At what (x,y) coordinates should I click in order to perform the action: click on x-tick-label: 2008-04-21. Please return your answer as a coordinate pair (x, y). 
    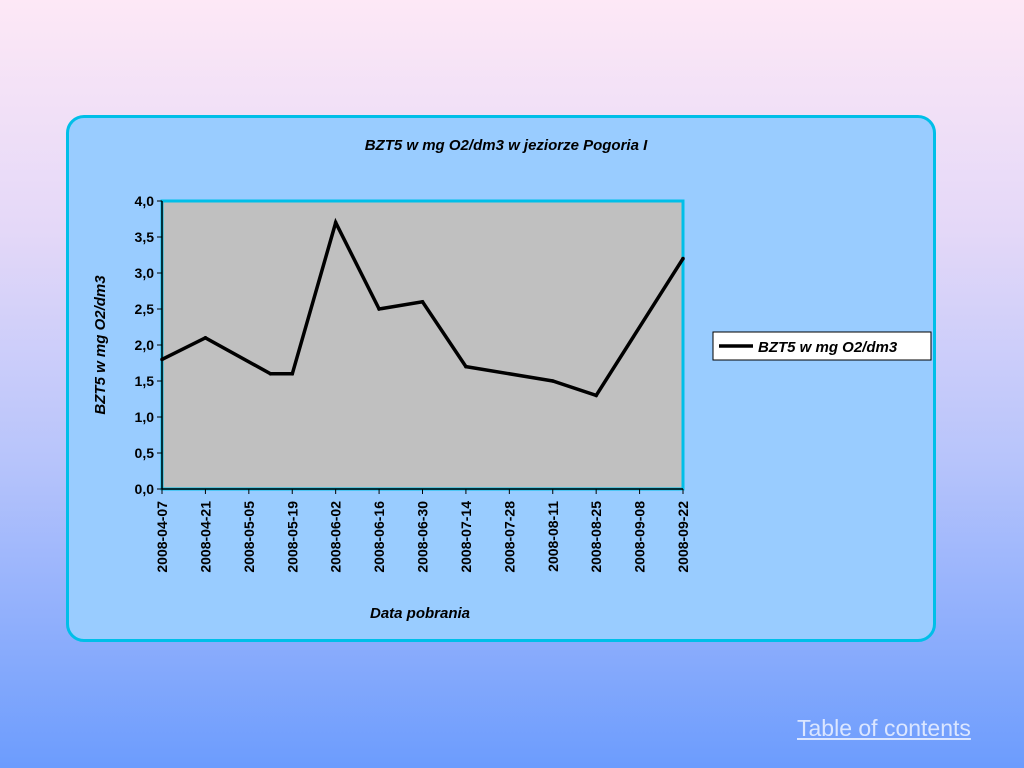
    Looking at the image, I should click on (205, 537).